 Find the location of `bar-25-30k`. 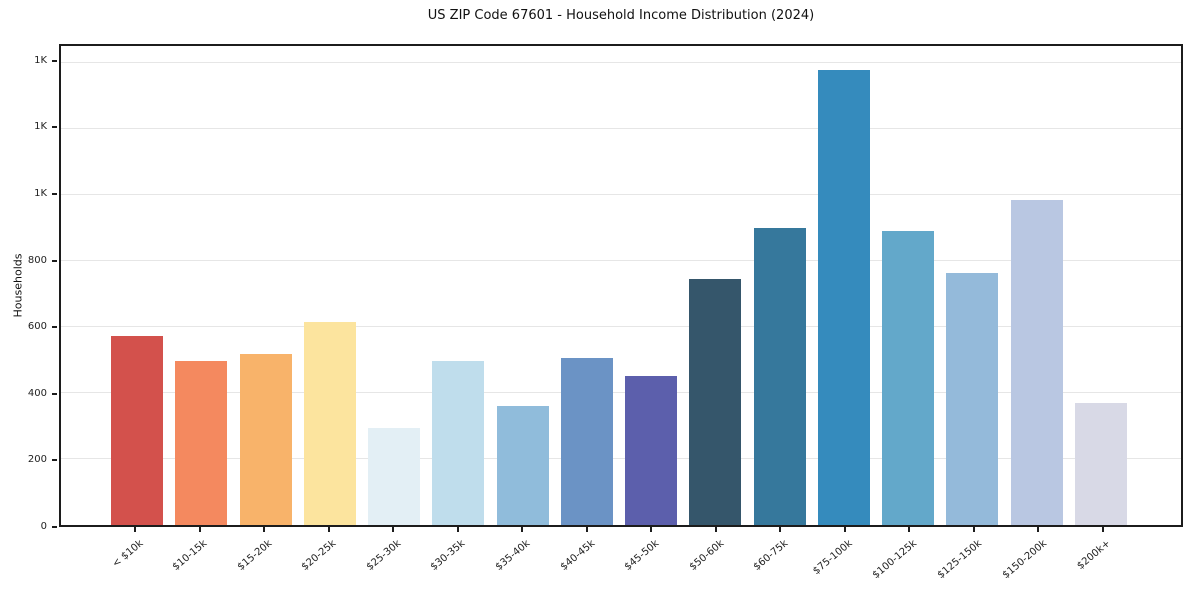

bar-25-30k is located at coordinates (394, 476).